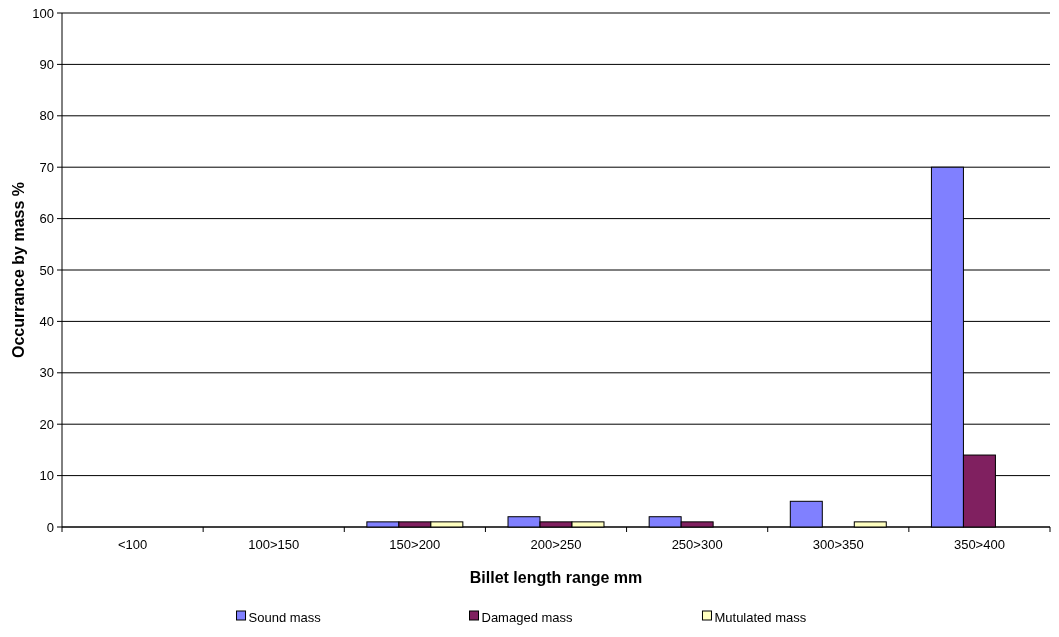 This screenshot has width=1059, height=637. Describe the element at coordinates (556, 544) in the screenshot. I see `x-tick-label: 200>250` at that location.